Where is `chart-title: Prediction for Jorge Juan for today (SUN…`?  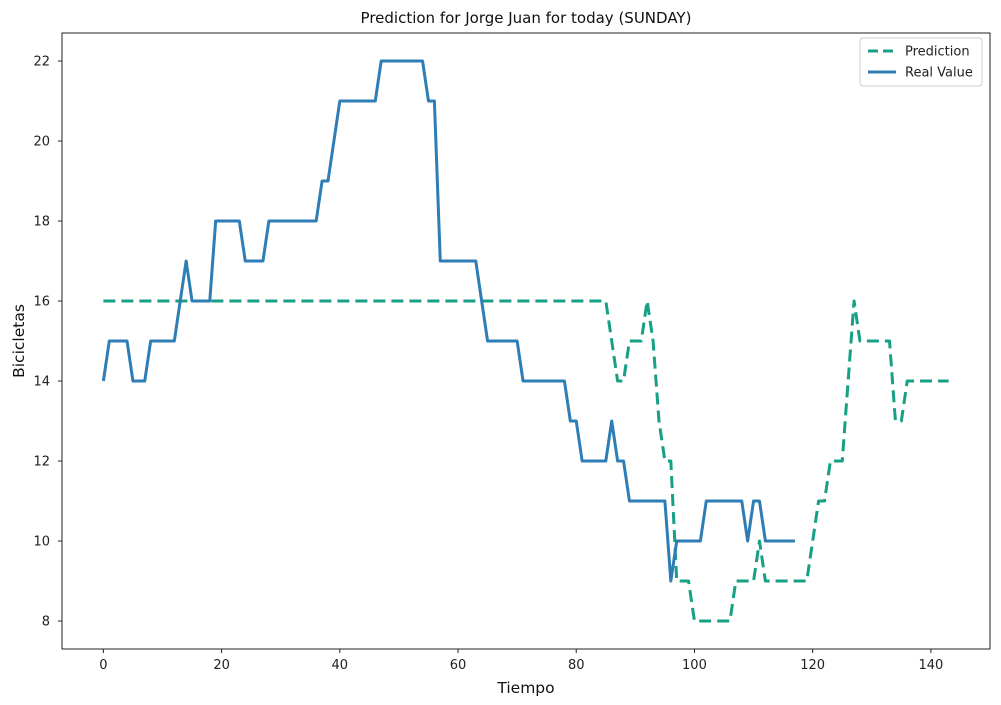
chart-title: Prediction for Jorge Juan for today (SUN… is located at coordinates (526, 18).